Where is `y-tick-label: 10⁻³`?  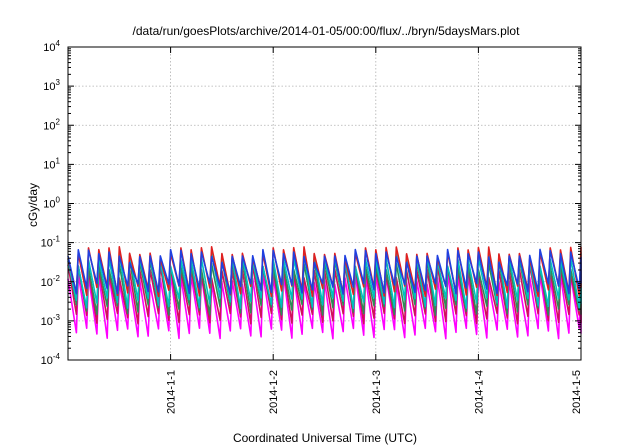 y-tick-label: 10⁻³ is located at coordinates (51, 320).